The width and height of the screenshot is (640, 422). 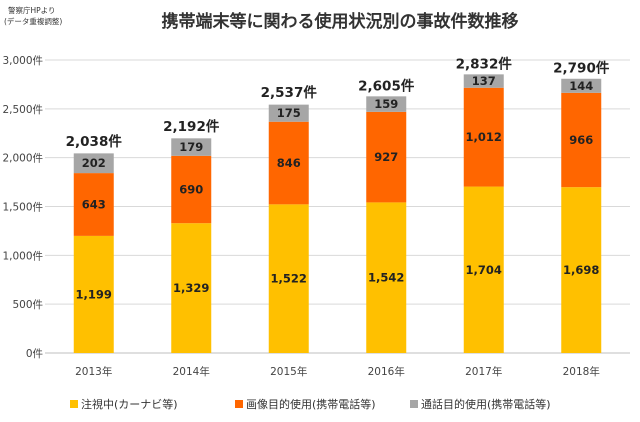 I want to click on legend-label: 注視中(カーナビ等), so click(x=129, y=404).